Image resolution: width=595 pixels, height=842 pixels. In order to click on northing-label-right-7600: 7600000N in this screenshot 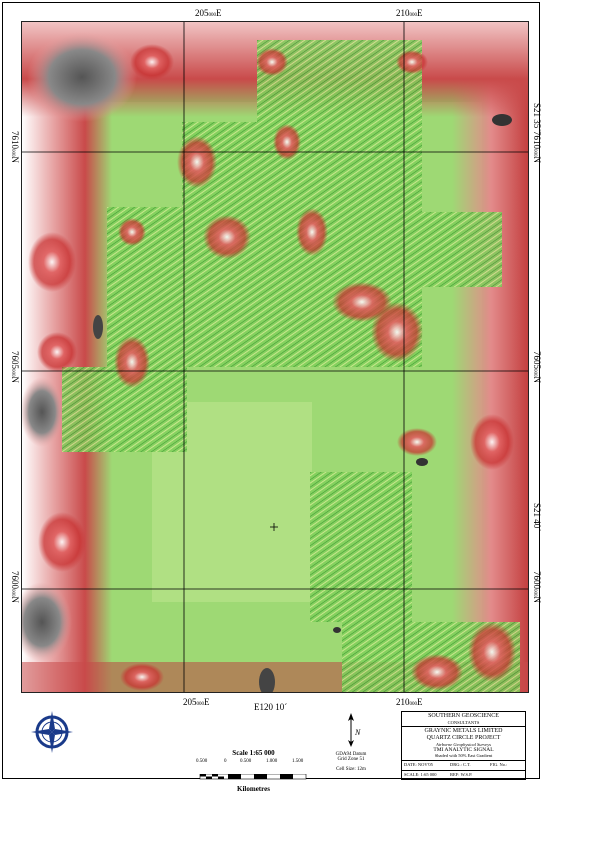, I will do `click(537, 587)`.